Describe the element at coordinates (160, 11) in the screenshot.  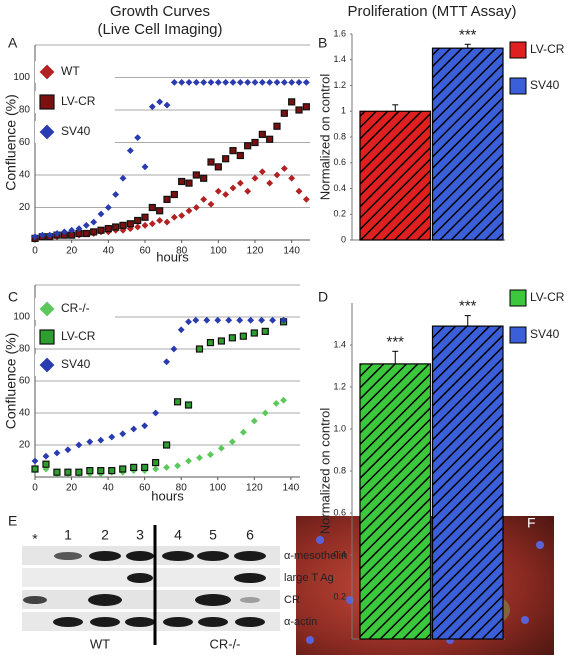
I see `chart-title: Growth Curves` at that location.